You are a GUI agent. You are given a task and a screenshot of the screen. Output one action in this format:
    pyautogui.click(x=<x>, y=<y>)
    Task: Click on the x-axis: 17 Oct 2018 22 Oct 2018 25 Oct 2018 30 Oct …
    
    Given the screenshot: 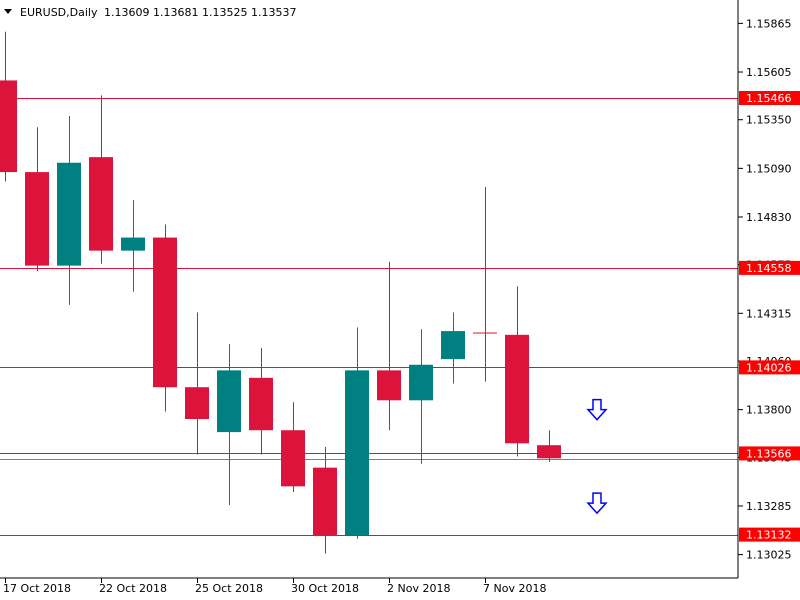 What is the action you would take?
    pyautogui.click(x=274, y=586)
    